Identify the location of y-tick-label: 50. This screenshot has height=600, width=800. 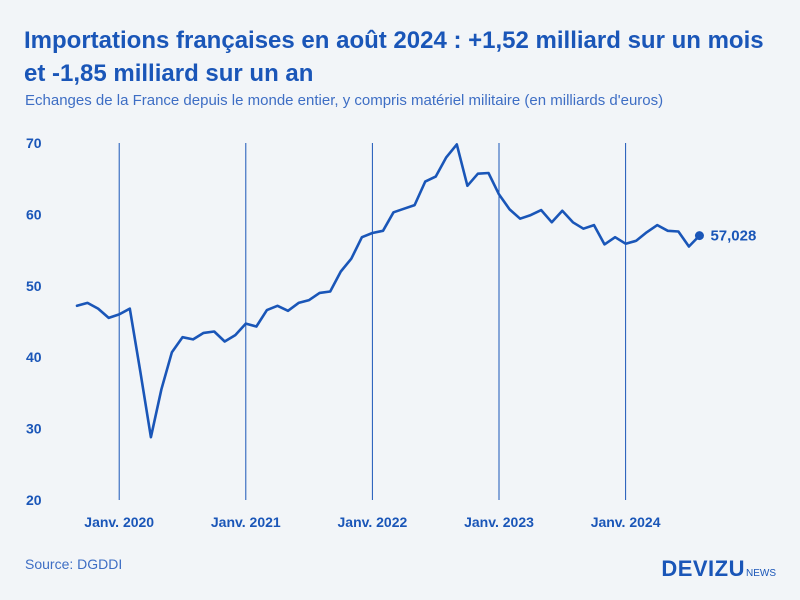
(34, 286).